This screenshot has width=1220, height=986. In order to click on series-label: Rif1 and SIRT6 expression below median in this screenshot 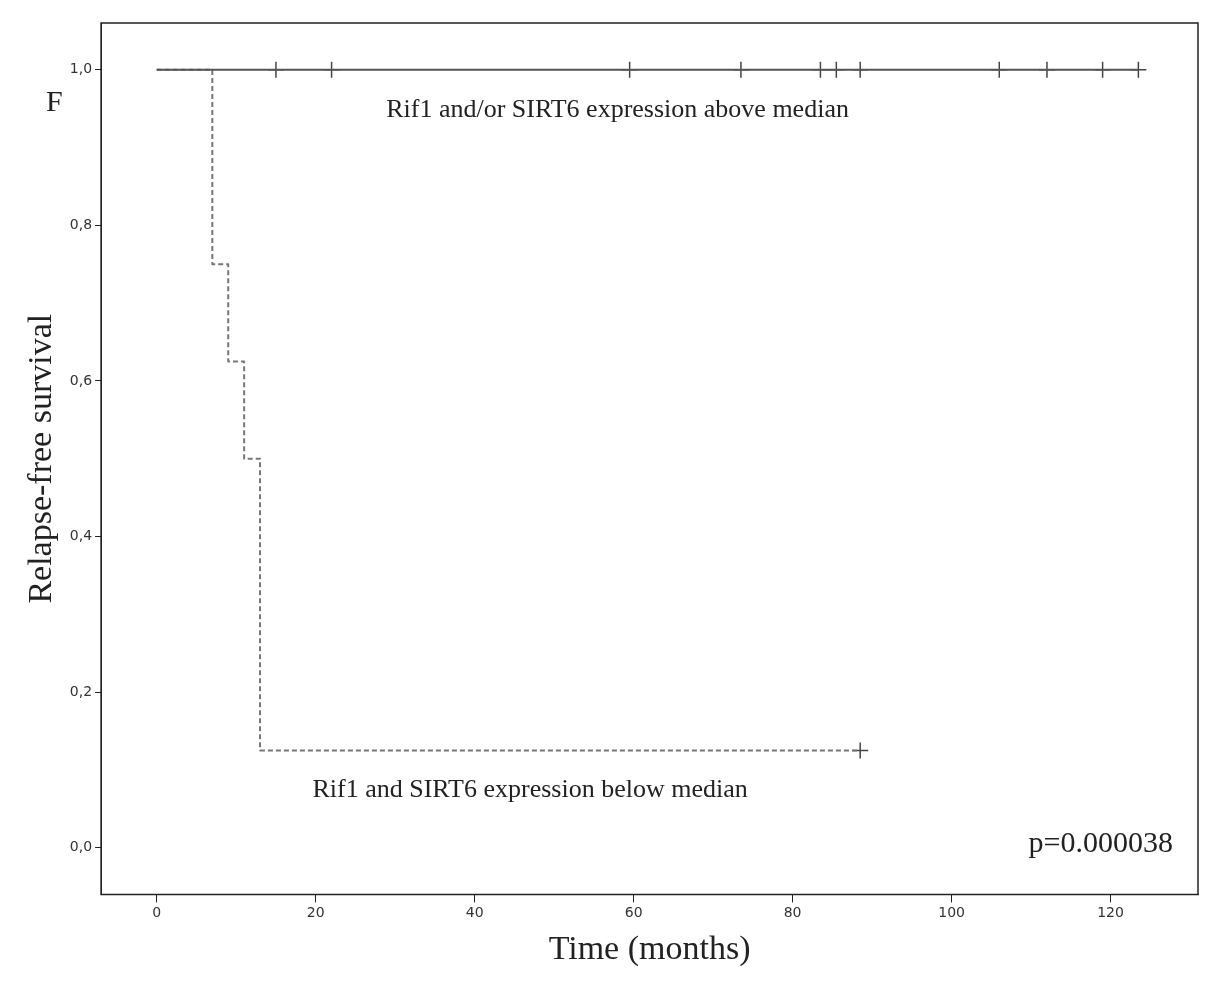, I will do `click(530, 789)`.